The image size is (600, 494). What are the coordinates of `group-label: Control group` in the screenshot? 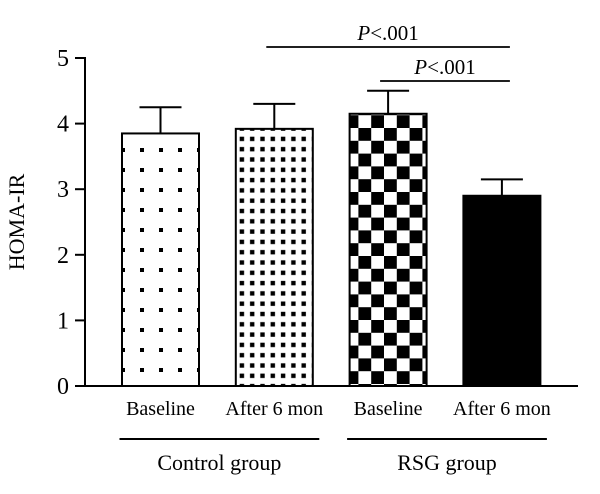 It's located at (219, 462).